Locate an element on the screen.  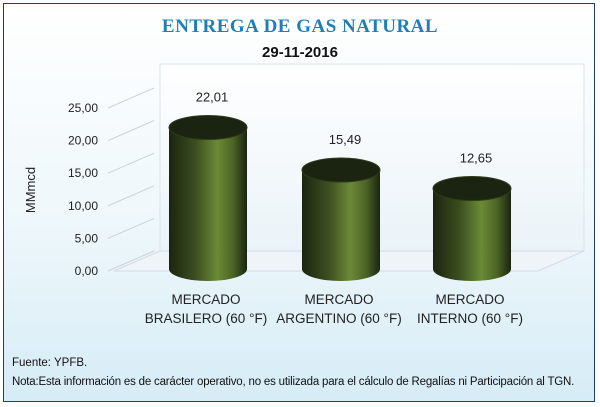
y-tick-label: 20,00 is located at coordinates (83, 141).